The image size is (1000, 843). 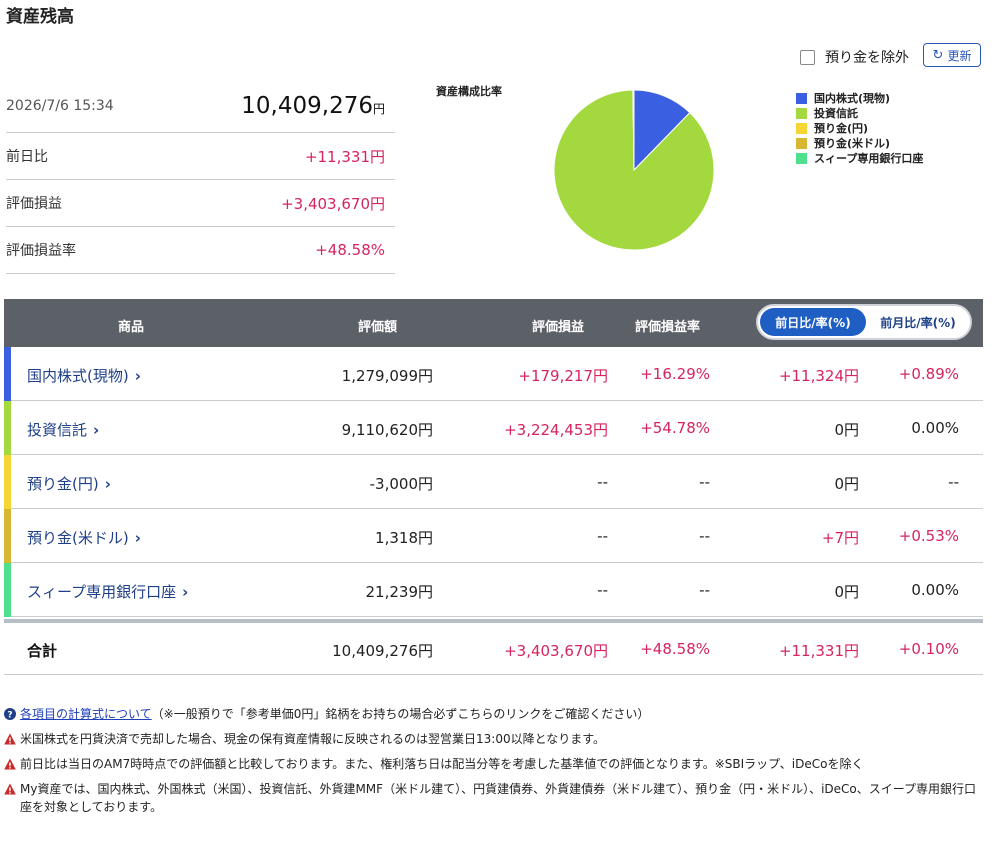 I want to click on row-gain: +179,217円, so click(x=563, y=376).